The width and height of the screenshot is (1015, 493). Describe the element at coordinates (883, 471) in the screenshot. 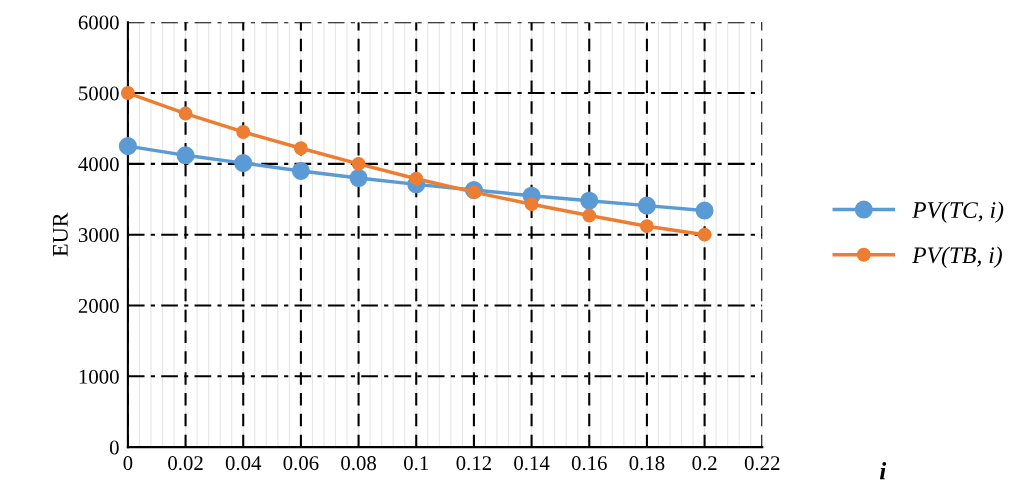

I see `x-axis-title: i` at that location.